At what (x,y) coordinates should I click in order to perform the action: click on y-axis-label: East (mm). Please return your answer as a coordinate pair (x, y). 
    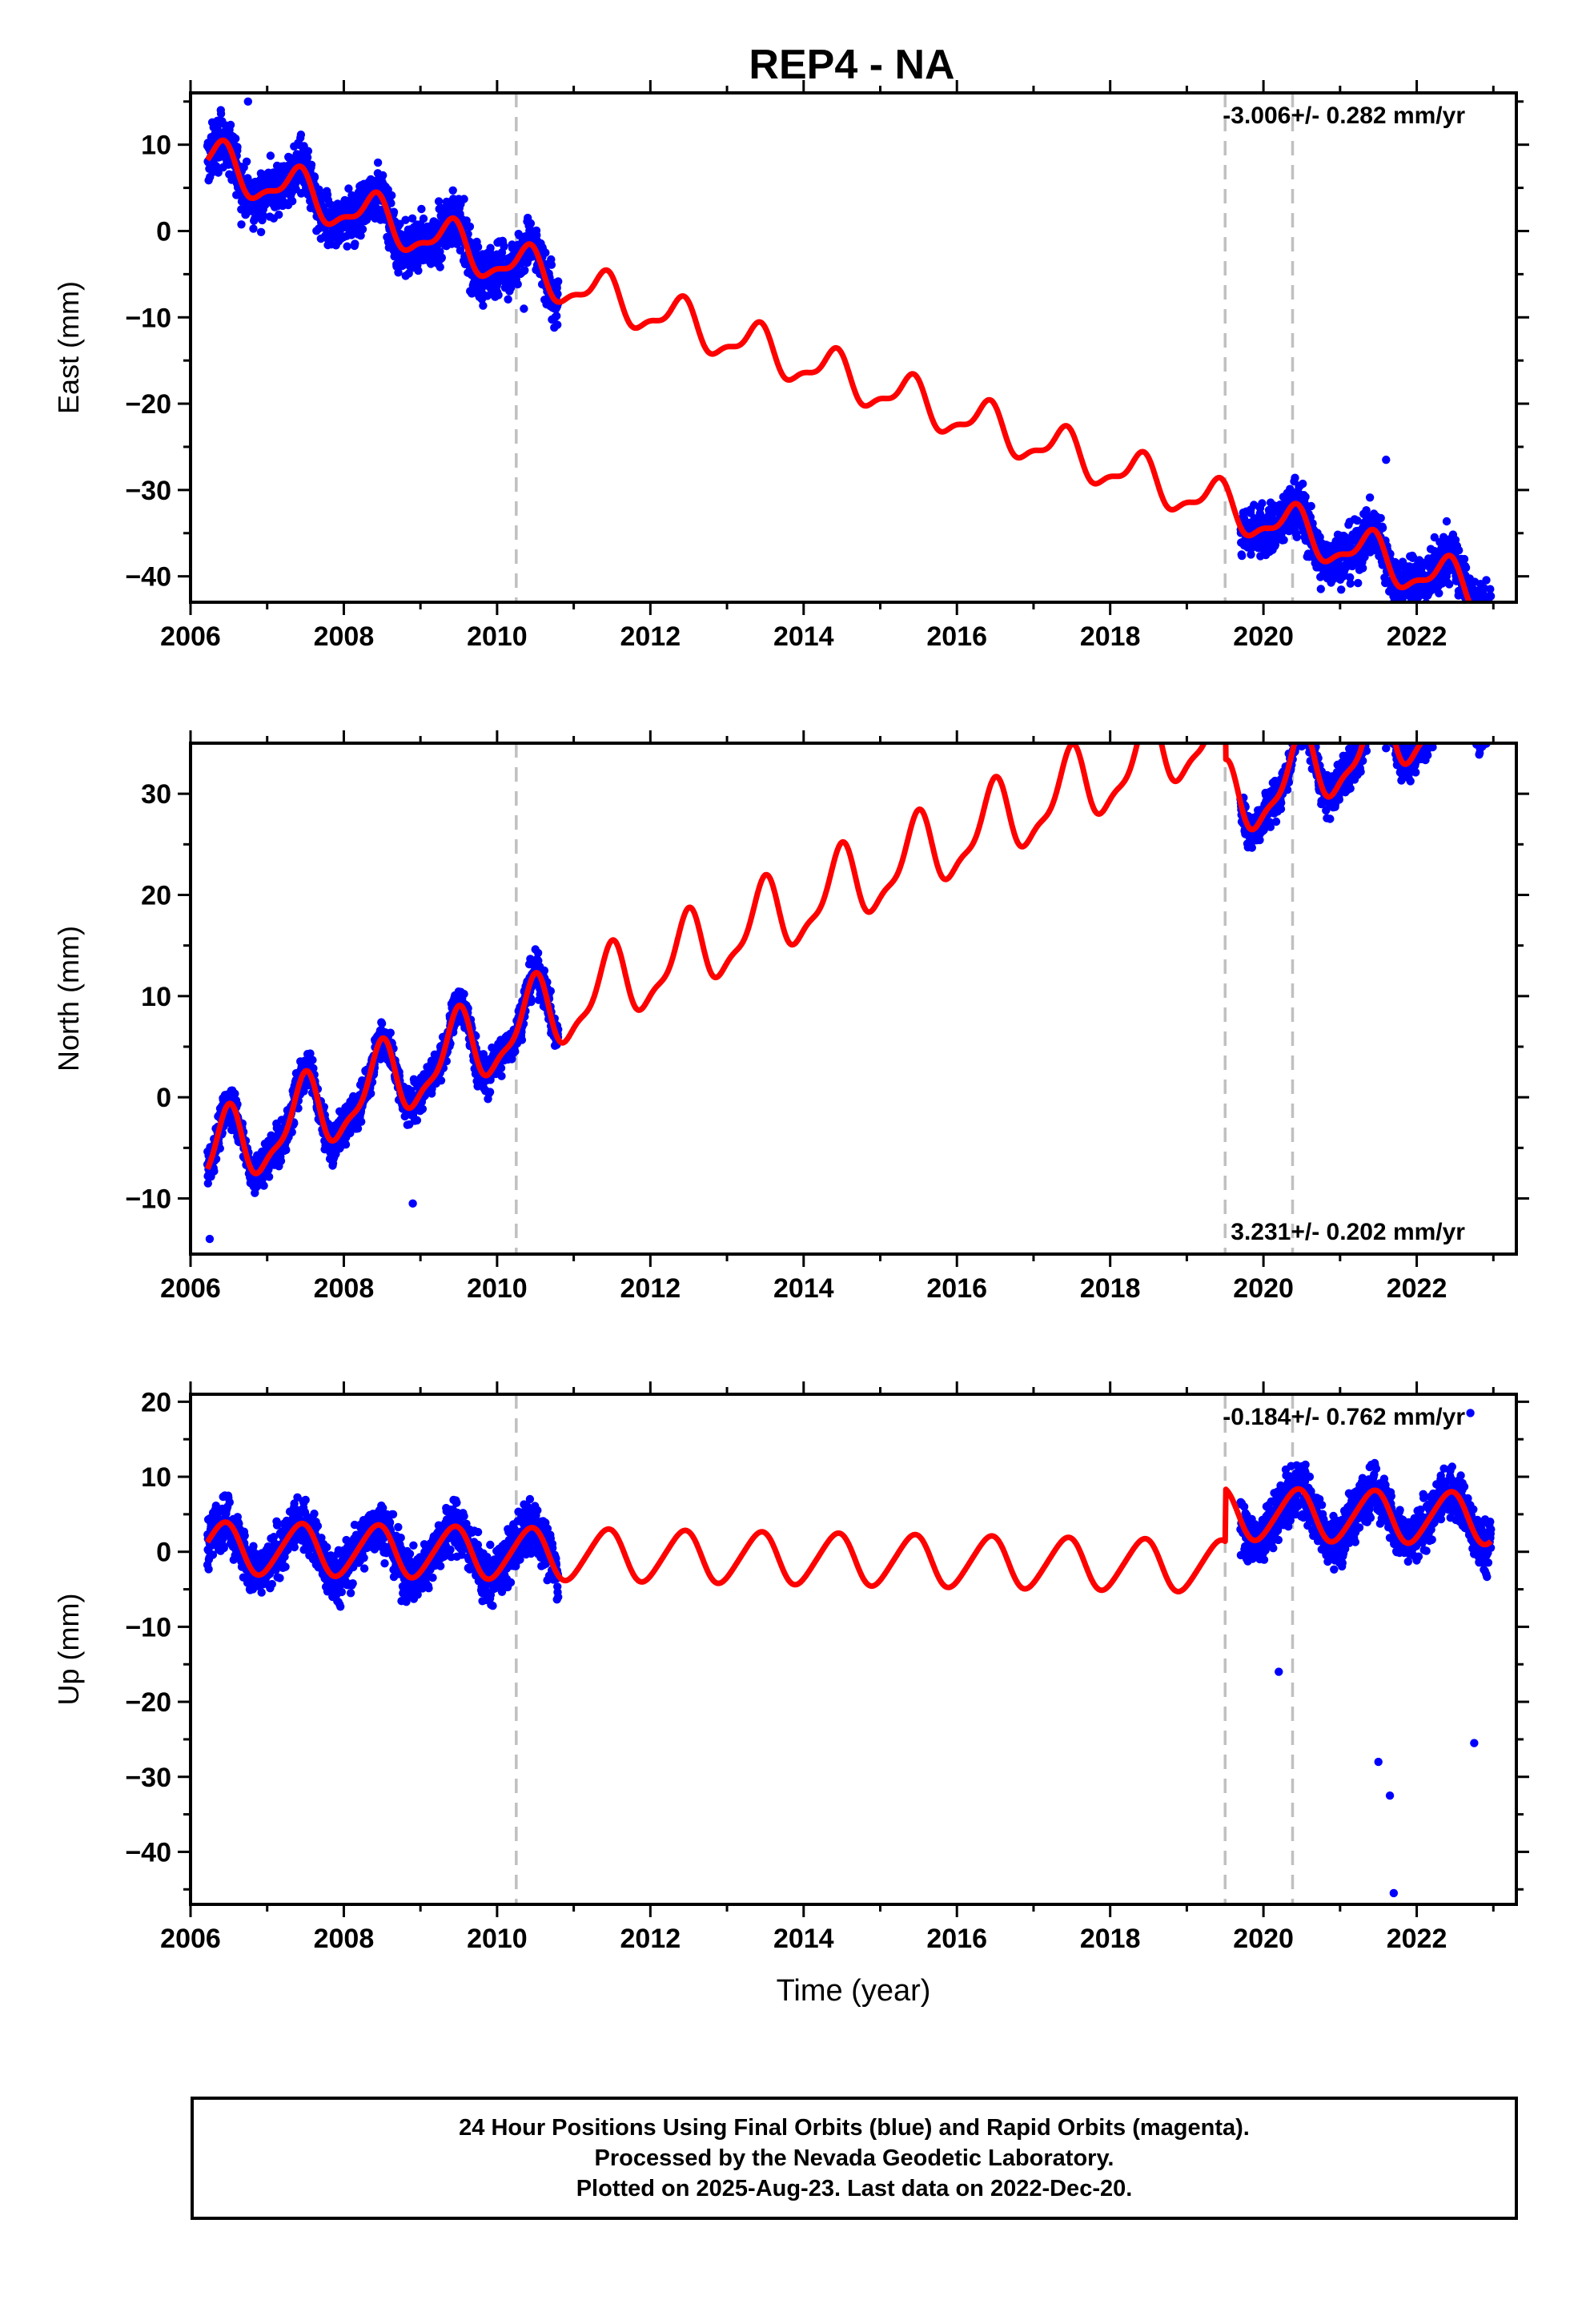
    Looking at the image, I should click on (69, 347).